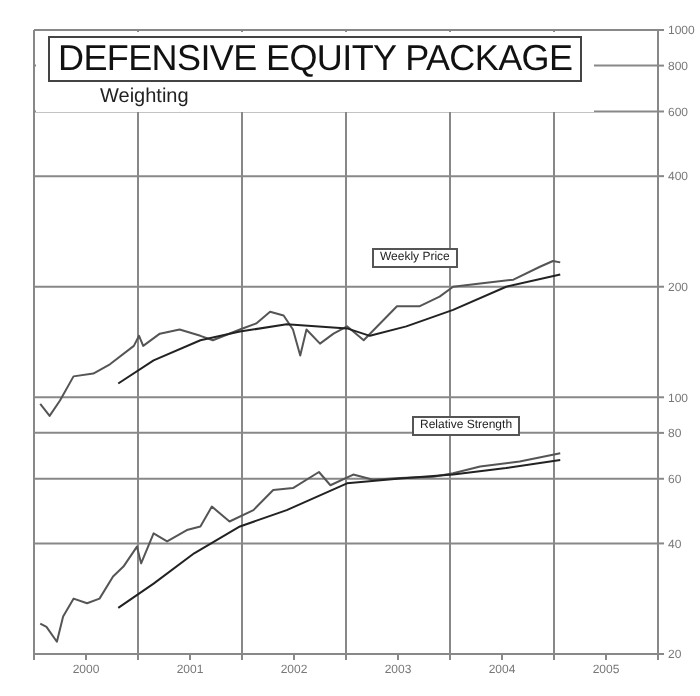 The width and height of the screenshot is (700, 696). What do you see at coordinates (315, 59) in the screenshot?
I see `chart-title: DEFENSIVE EQUITY PACKAGE` at bounding box center [315, 59].